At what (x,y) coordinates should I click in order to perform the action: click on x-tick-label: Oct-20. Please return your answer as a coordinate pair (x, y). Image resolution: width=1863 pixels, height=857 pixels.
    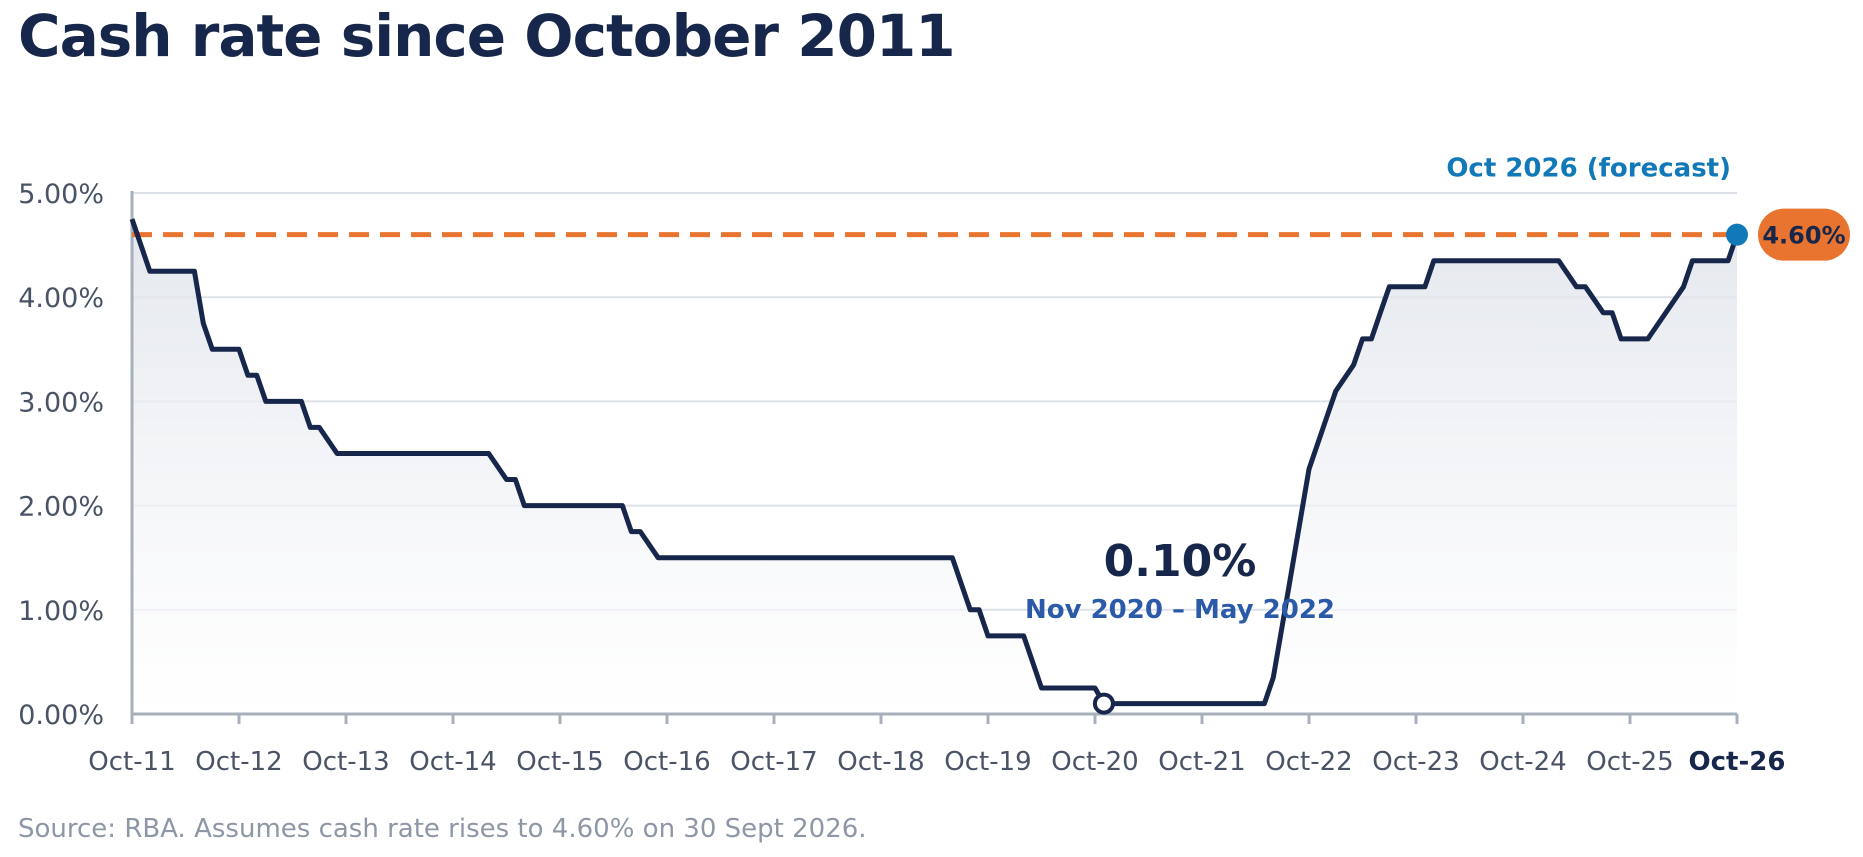
    Looking at the image, I should click on (1094, 762).